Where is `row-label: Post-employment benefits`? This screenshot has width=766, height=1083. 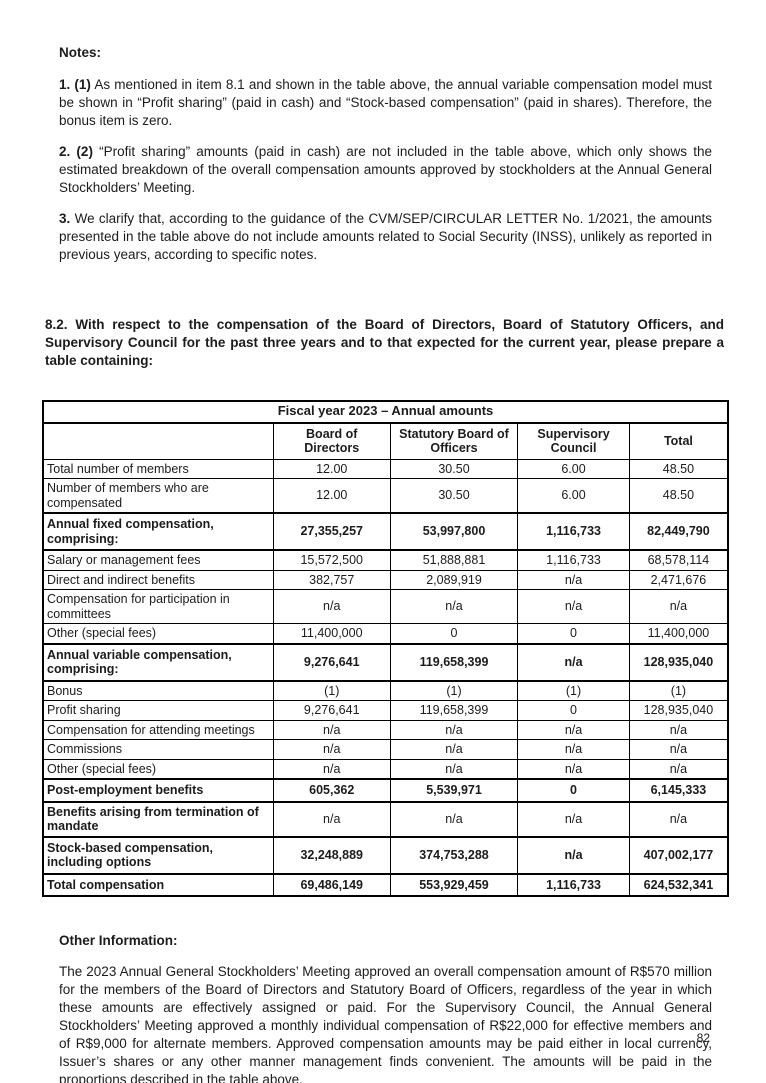
row-label: Post-employment benefits is located at coordinates (158, 790).